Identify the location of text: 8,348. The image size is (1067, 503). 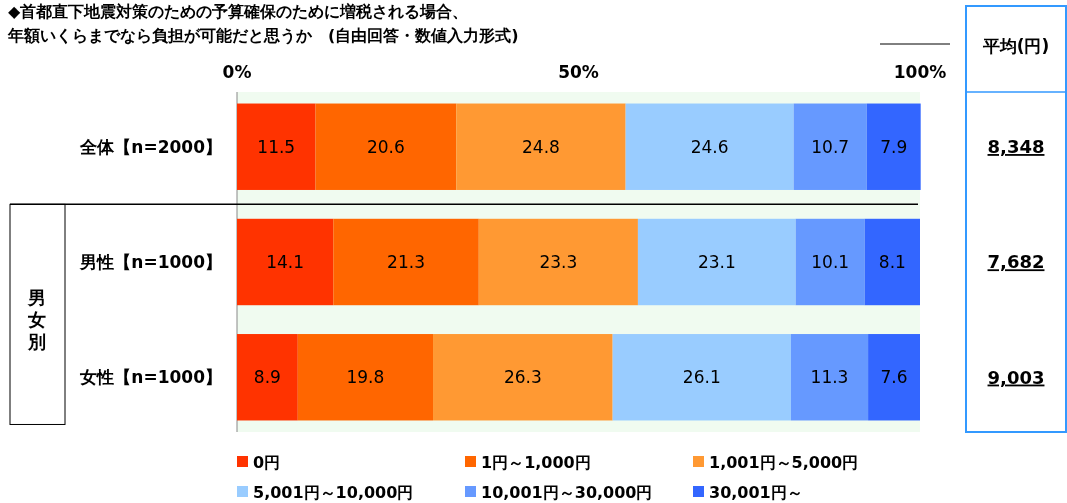
(1016, 147).